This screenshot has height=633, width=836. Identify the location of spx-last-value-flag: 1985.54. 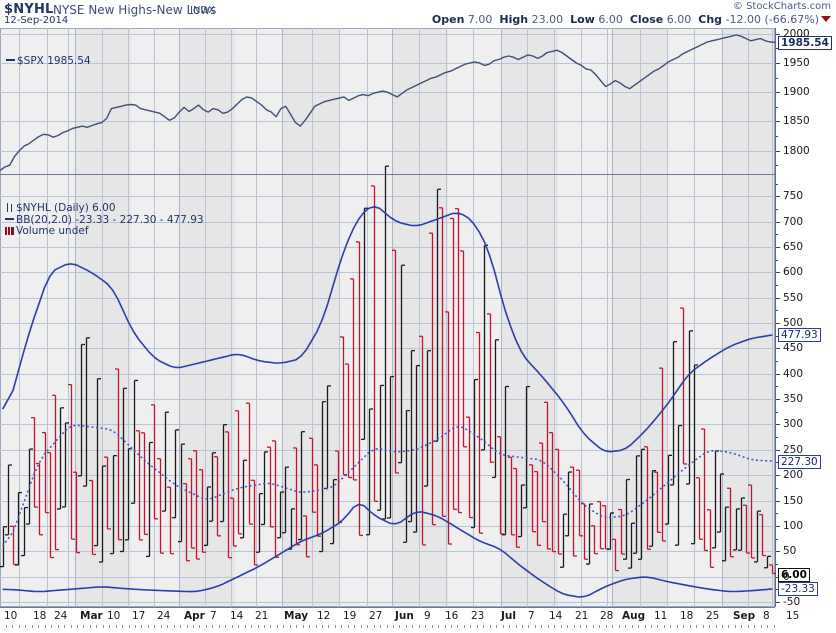
(805, 43).